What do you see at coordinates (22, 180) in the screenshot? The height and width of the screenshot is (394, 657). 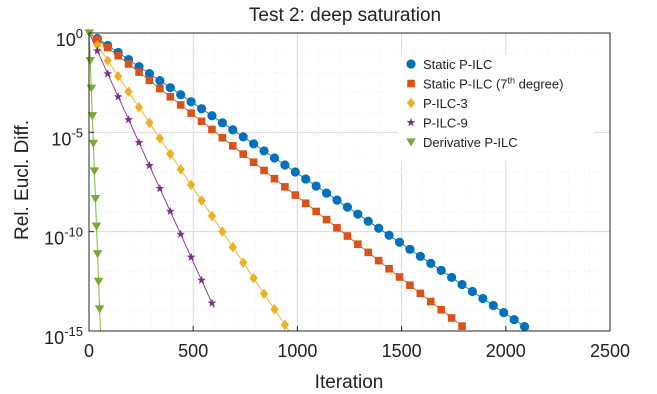 I see `y-axis-label: Rel. Eucl. Diff.` at bounding box center [22, 180].